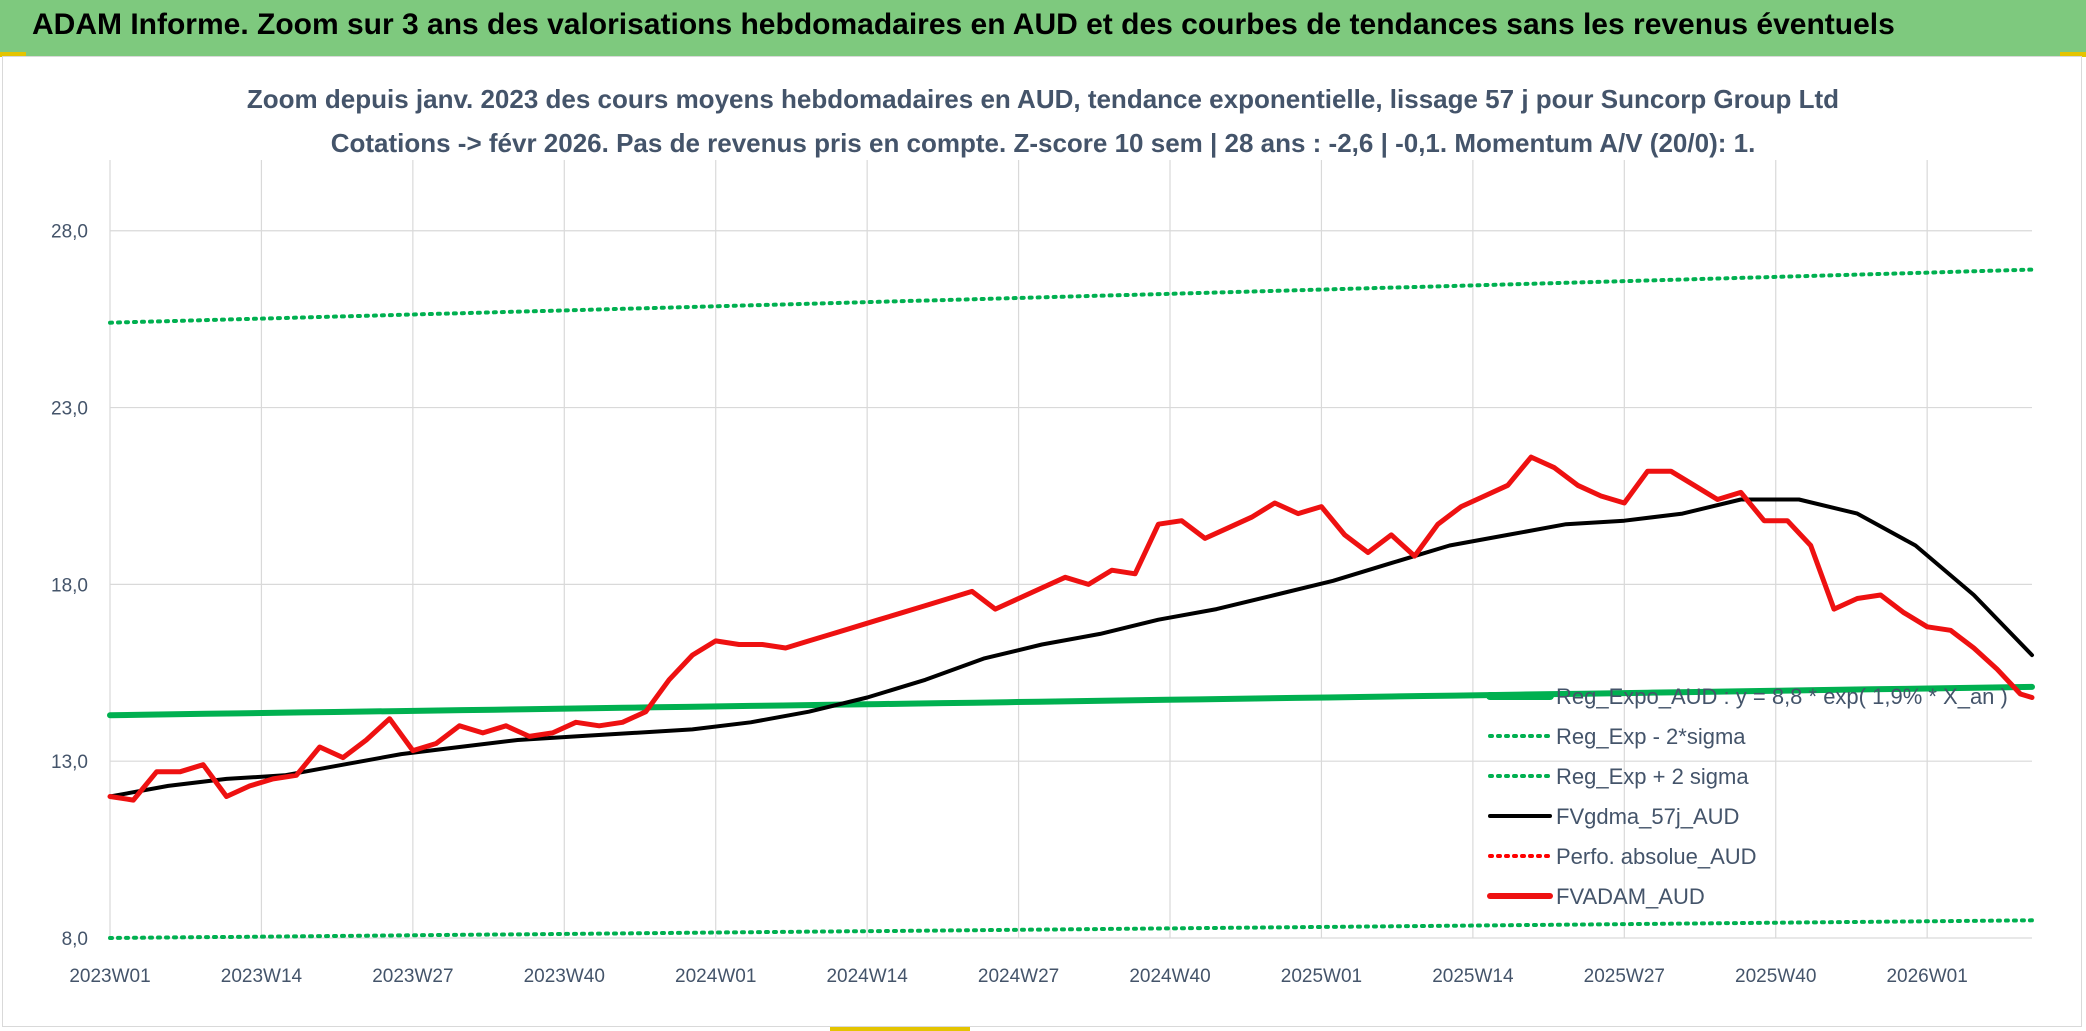 This screenshot has width=2086, height=1031. Describe the element at coordinates (564, 976) in the screenshot. I see `x-tick-label: 2023W40` at that location.